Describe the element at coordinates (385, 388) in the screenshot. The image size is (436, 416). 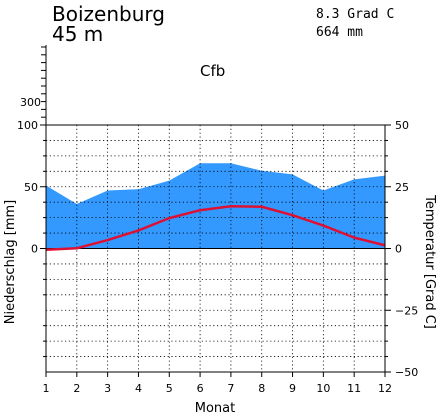
I see `x-tick-label: 12` at that location.